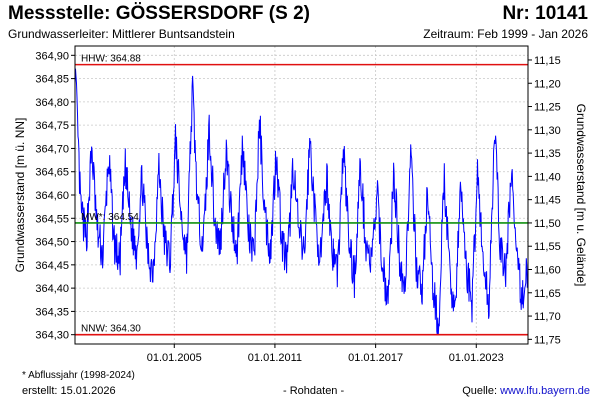  What do you see at coordinates (52, 56) in the screenshot?
I see `y-tick-label: 364,90` at bounding box center [52, 56].